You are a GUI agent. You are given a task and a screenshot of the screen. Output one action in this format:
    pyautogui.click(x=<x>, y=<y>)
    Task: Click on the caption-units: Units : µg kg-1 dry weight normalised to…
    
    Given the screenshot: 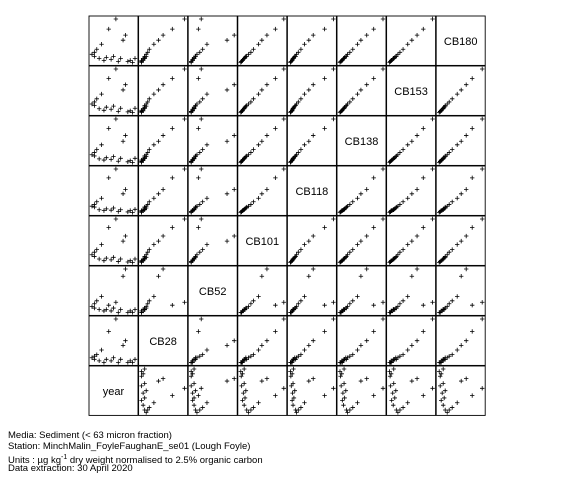 What is the action you would take?
    pyautogui.click(x=135, y=459)
    